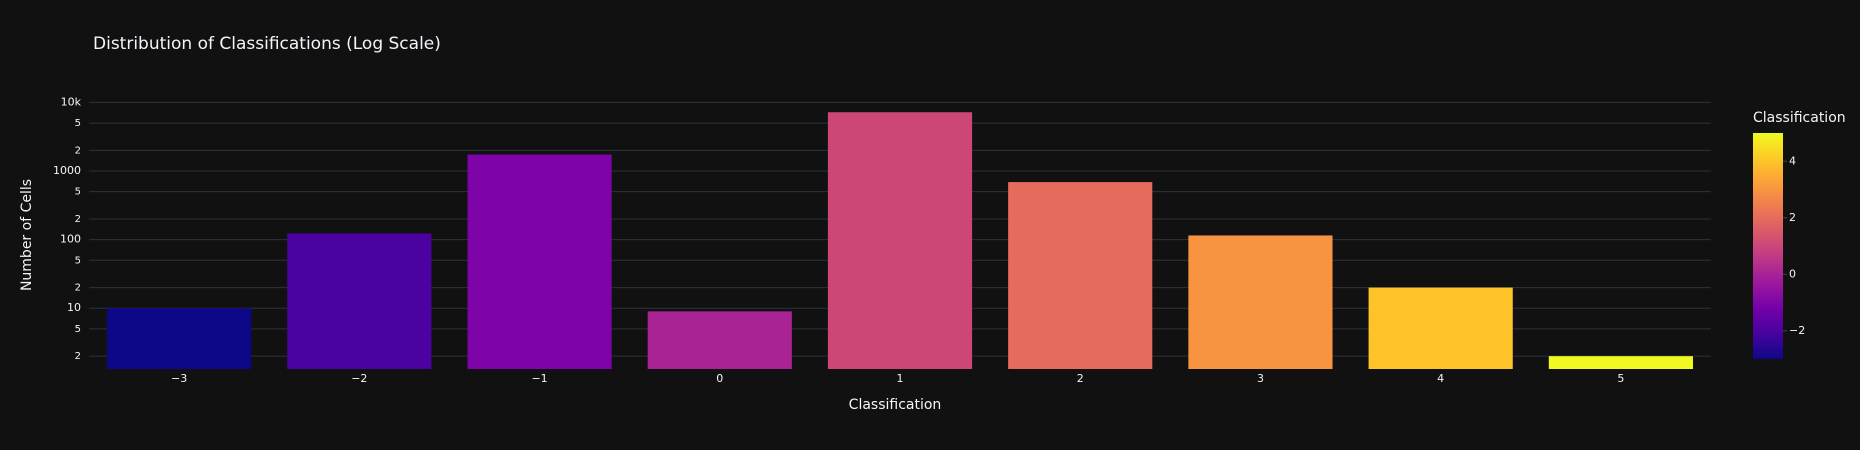 This screenshot has height=450, width=1860. I want to click on y-tick-label: 10, so click(74, 307).